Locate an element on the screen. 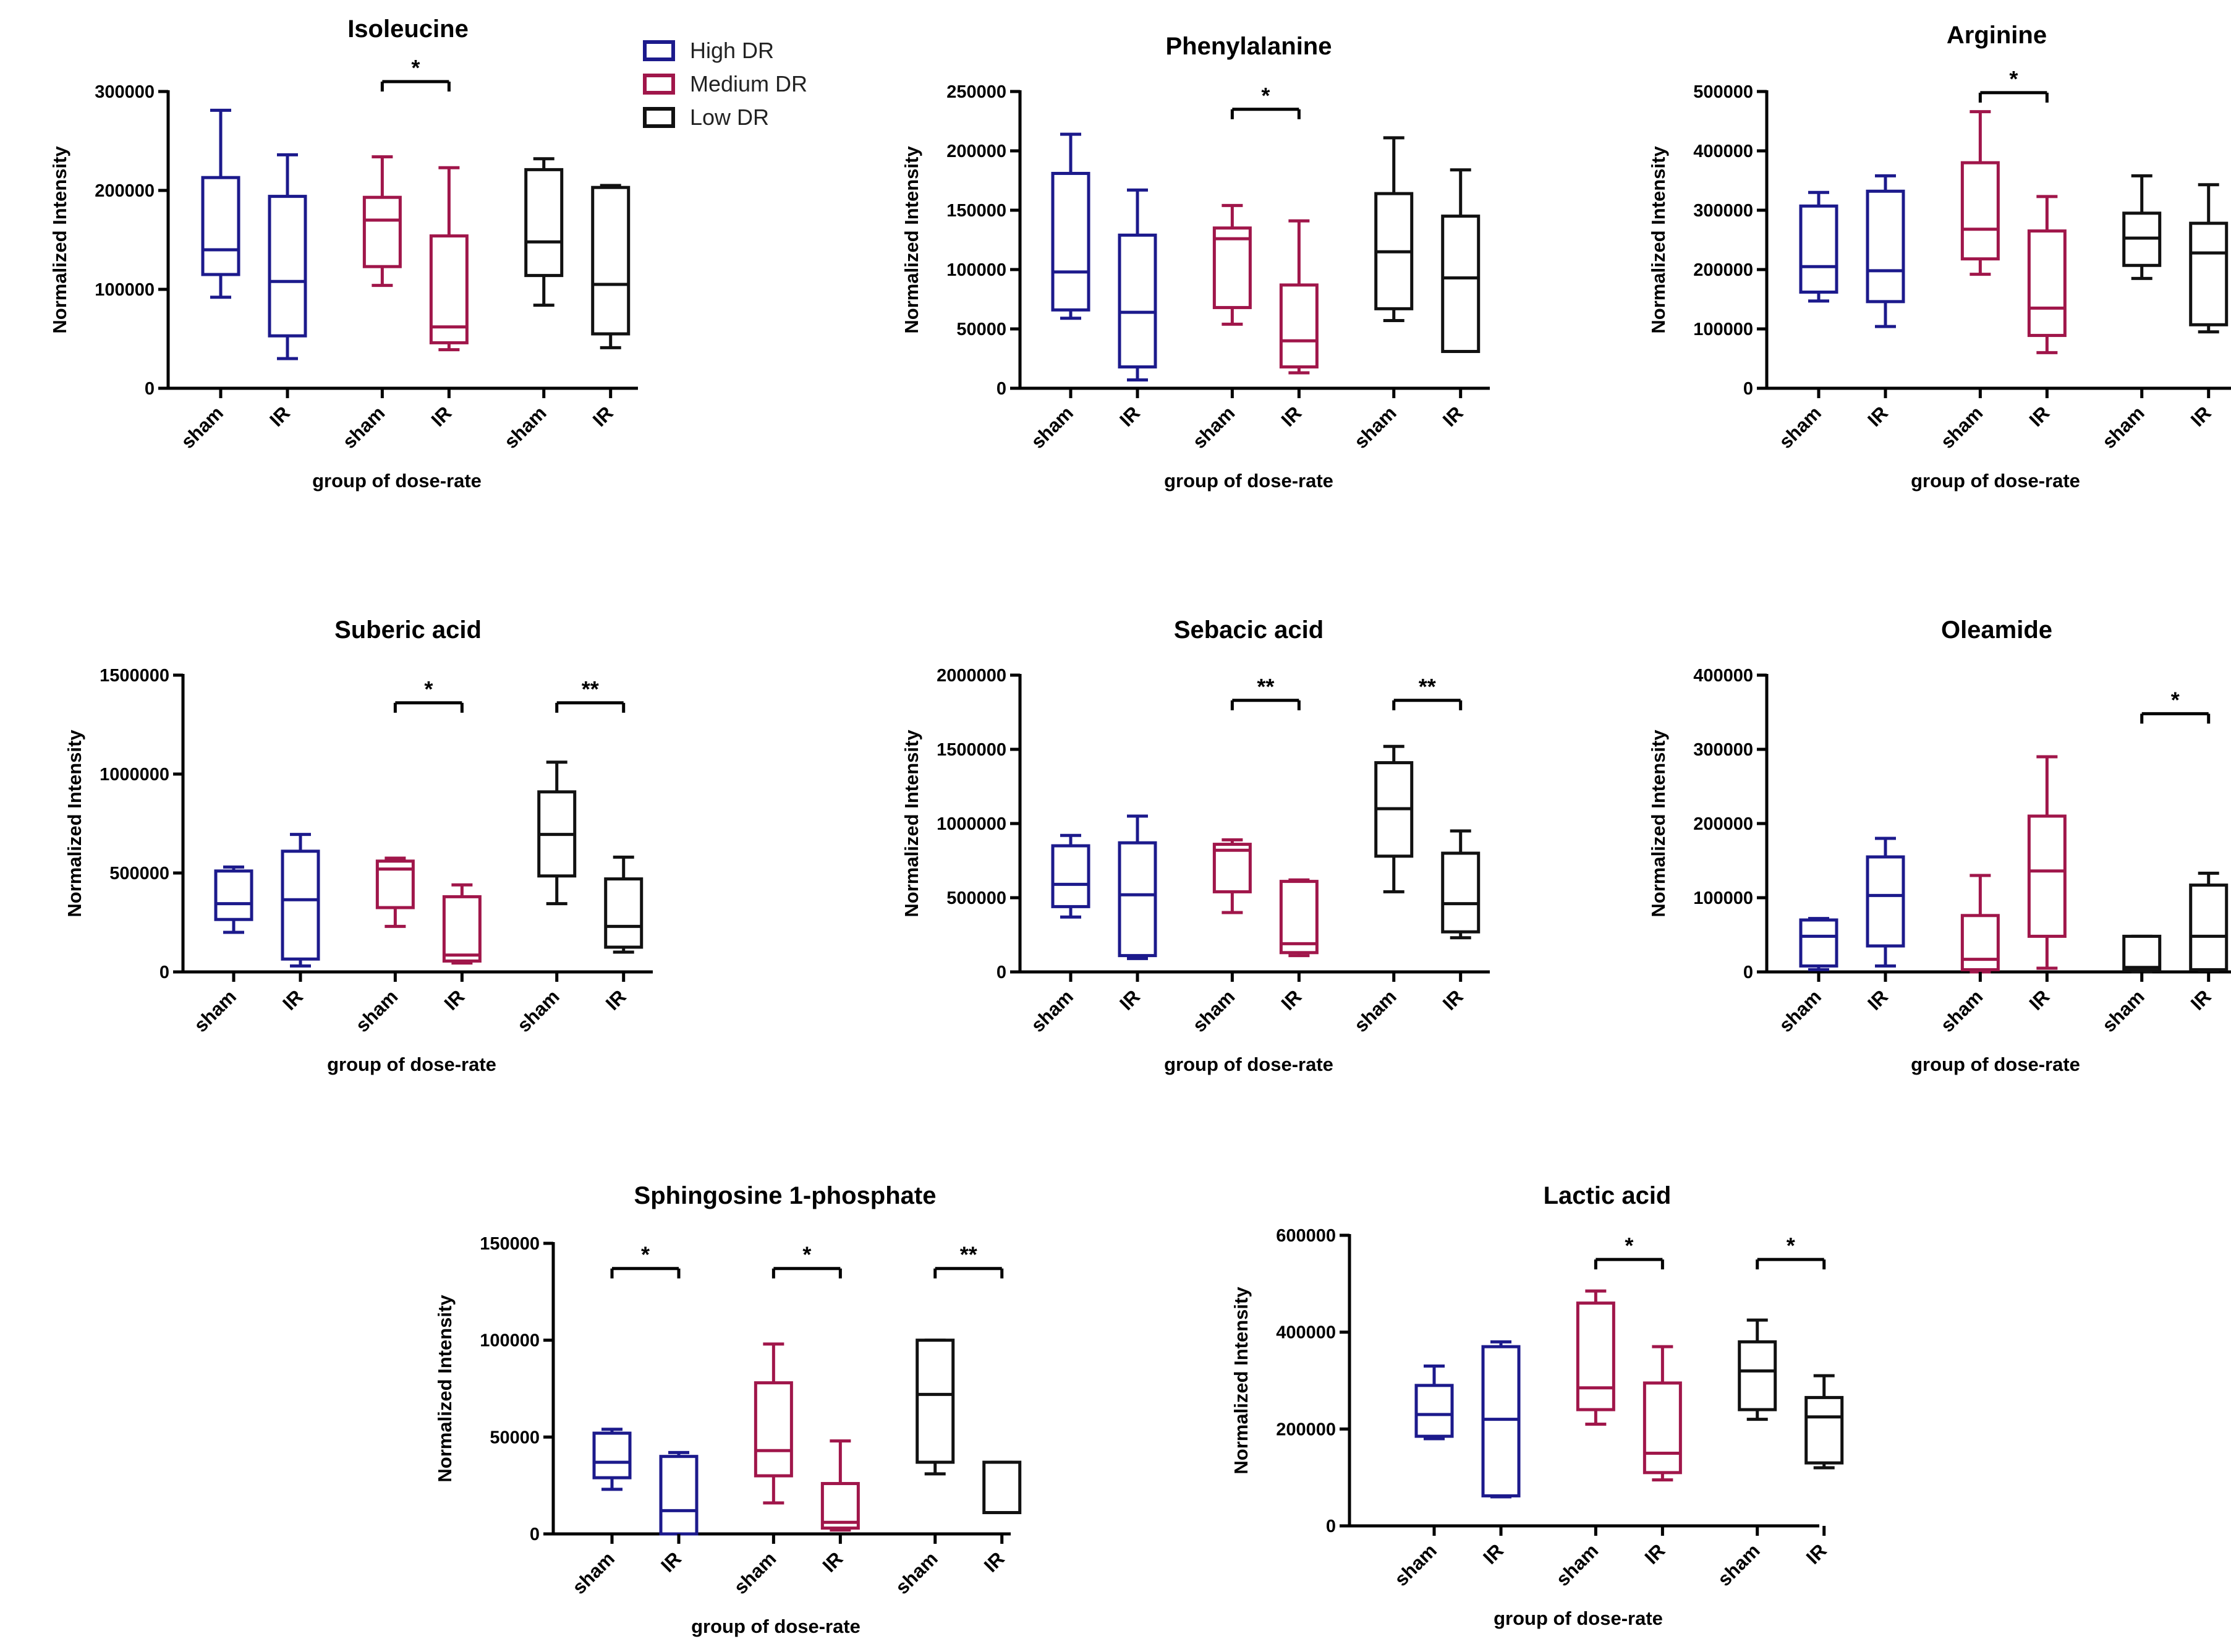  y-tick-label: 1500000 is located at coordinates (134, 676).